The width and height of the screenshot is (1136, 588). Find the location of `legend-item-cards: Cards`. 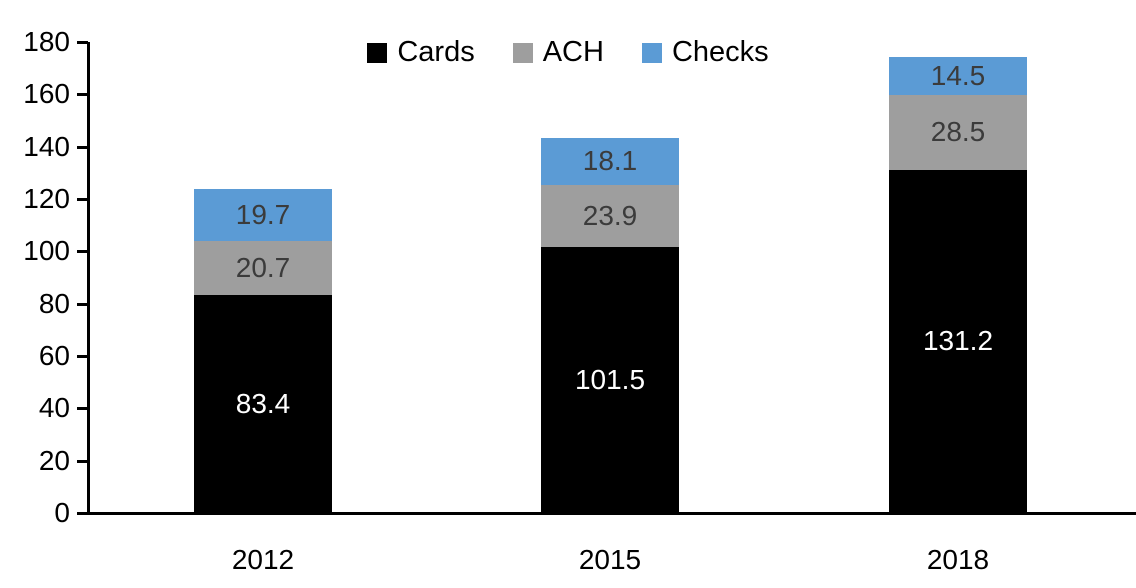

legend-item-cards: Cards is located at coordinates (421, 52).